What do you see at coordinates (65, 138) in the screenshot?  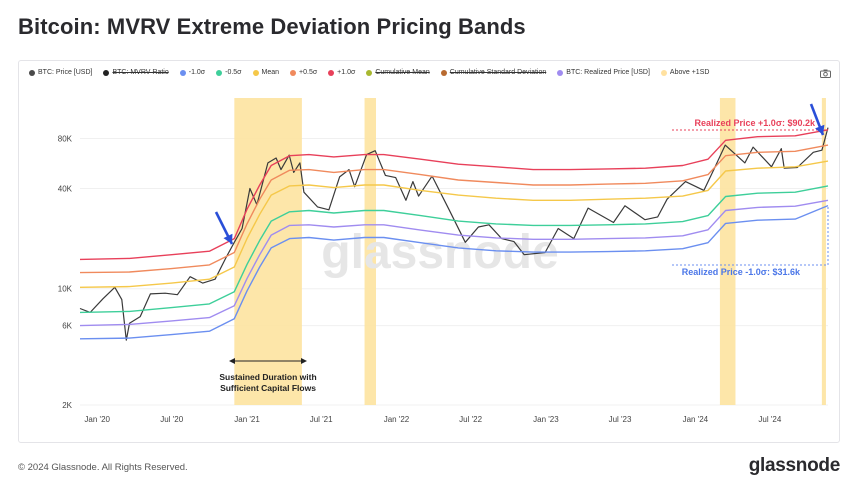 I see `y-tick-label: 80K` at bounding box center [65, 138].